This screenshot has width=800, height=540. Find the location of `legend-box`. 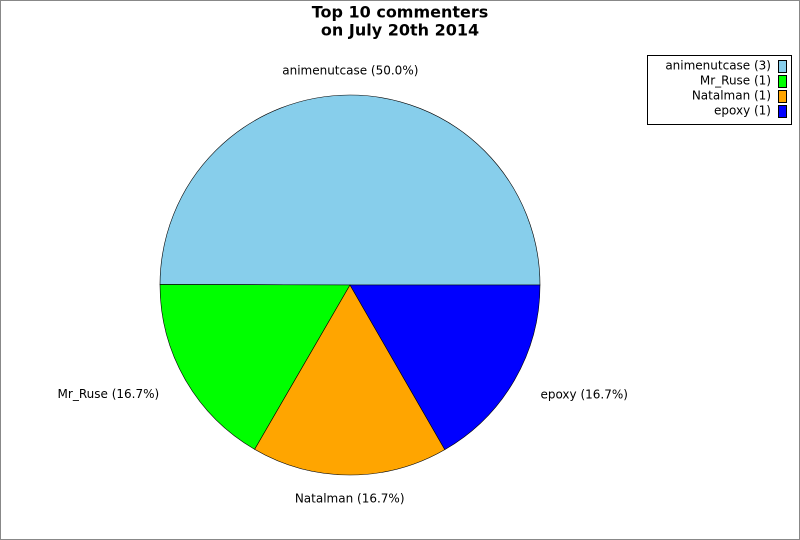

legend-box is located at coordinates (719, 90).